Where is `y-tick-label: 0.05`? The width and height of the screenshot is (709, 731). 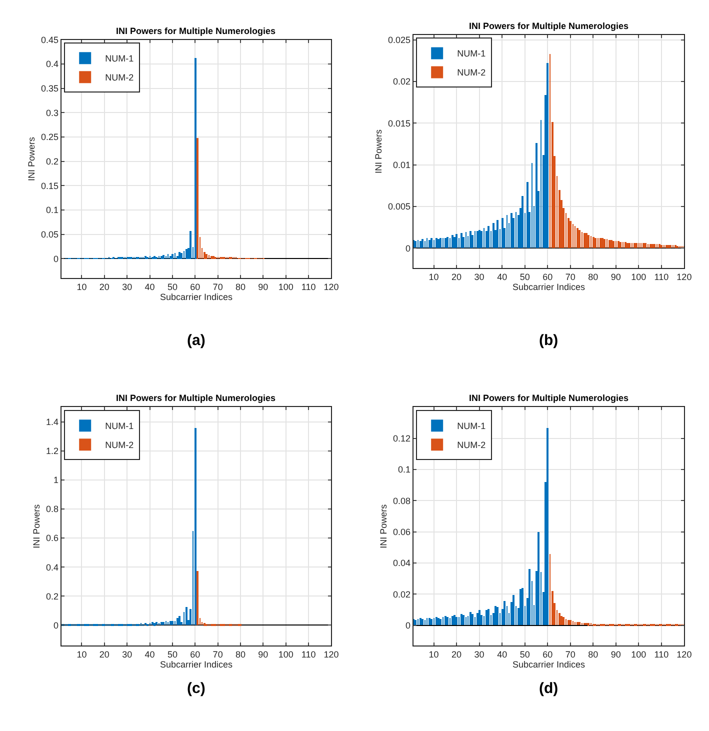 y-tick-label: 0.05 is located at coordinates (49, 234).